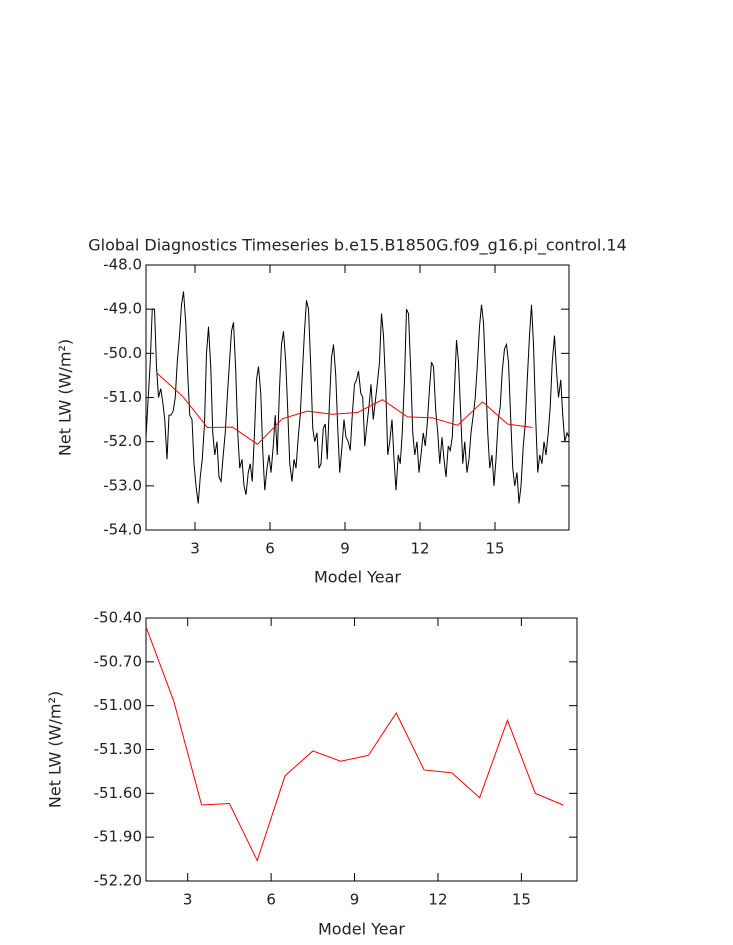 The width and height of the screenshot is (733, 945). Describe the element at coordinates (118, 661) in the screenshot. I see `y-tick-label: -50.70` at that location.